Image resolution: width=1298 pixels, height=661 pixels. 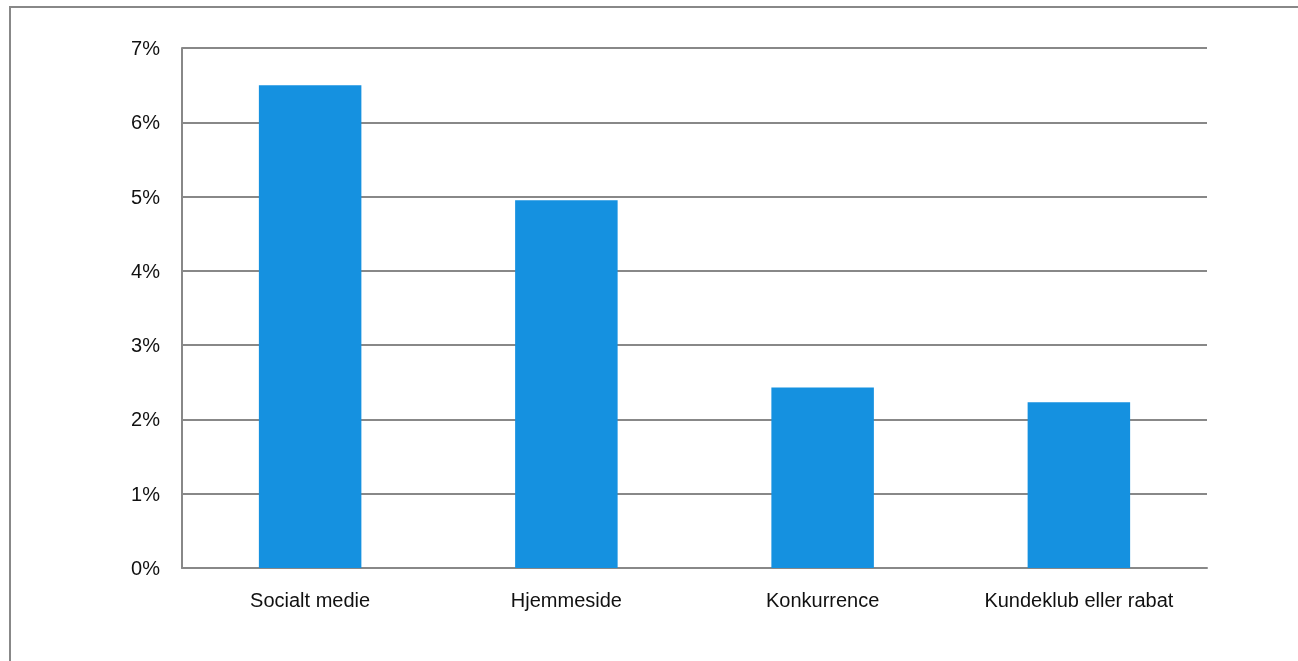 What do you see at coordinates (822, 600) in the screenshot?
I see `x-tick-label: Konkurrence` at bounding box center [822, 600].